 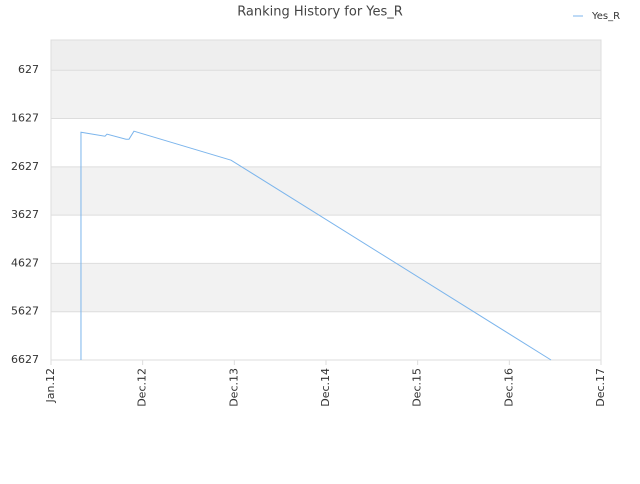 What do you see at coordinates (50, 385) in the screenshot?
I see `x-tick-label: Jan.12` at bounding box center [50, 385].